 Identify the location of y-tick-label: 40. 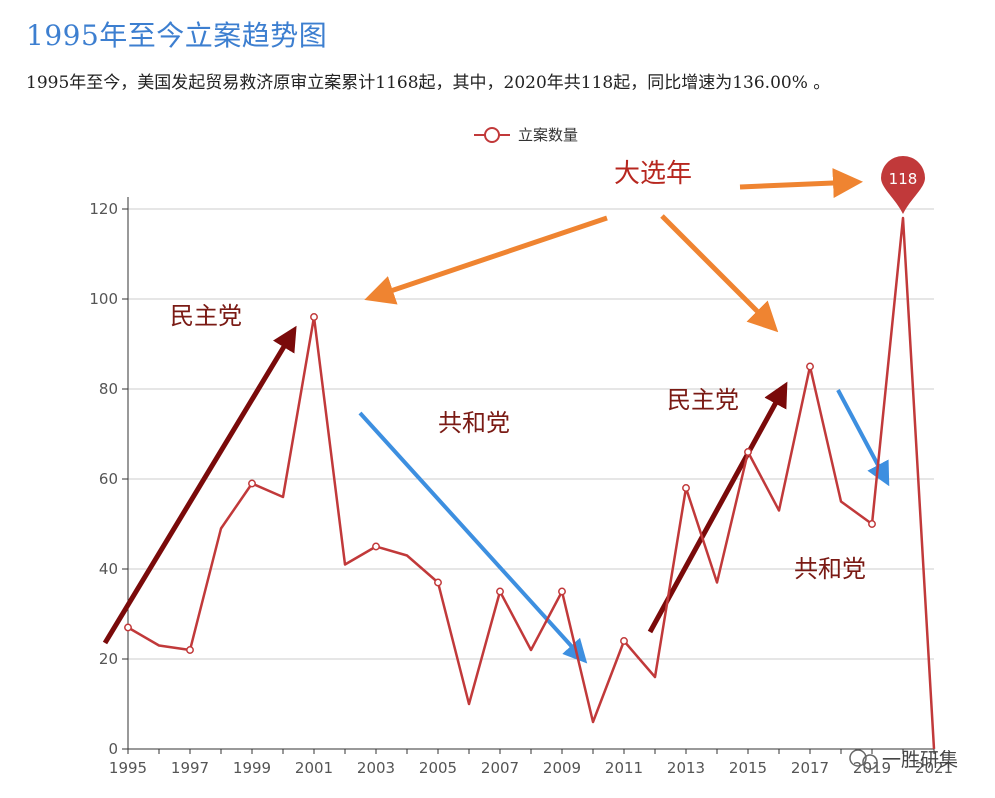
(108, 569).